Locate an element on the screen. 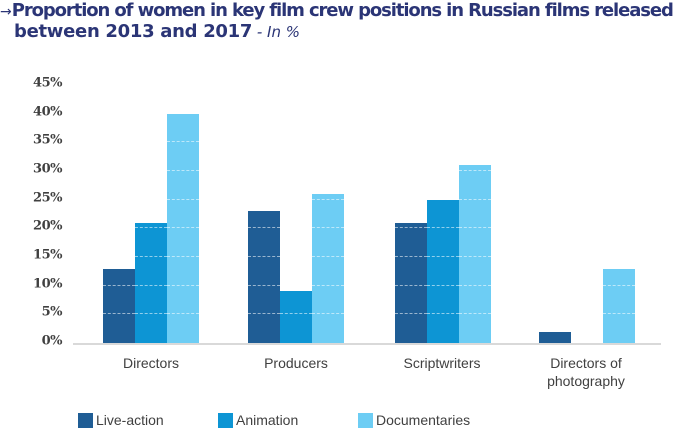 The height and width of the screenshot is (434, 680). x-tick-label-directors-of-photography: Directors of photography is located at coordinates (586, 372).